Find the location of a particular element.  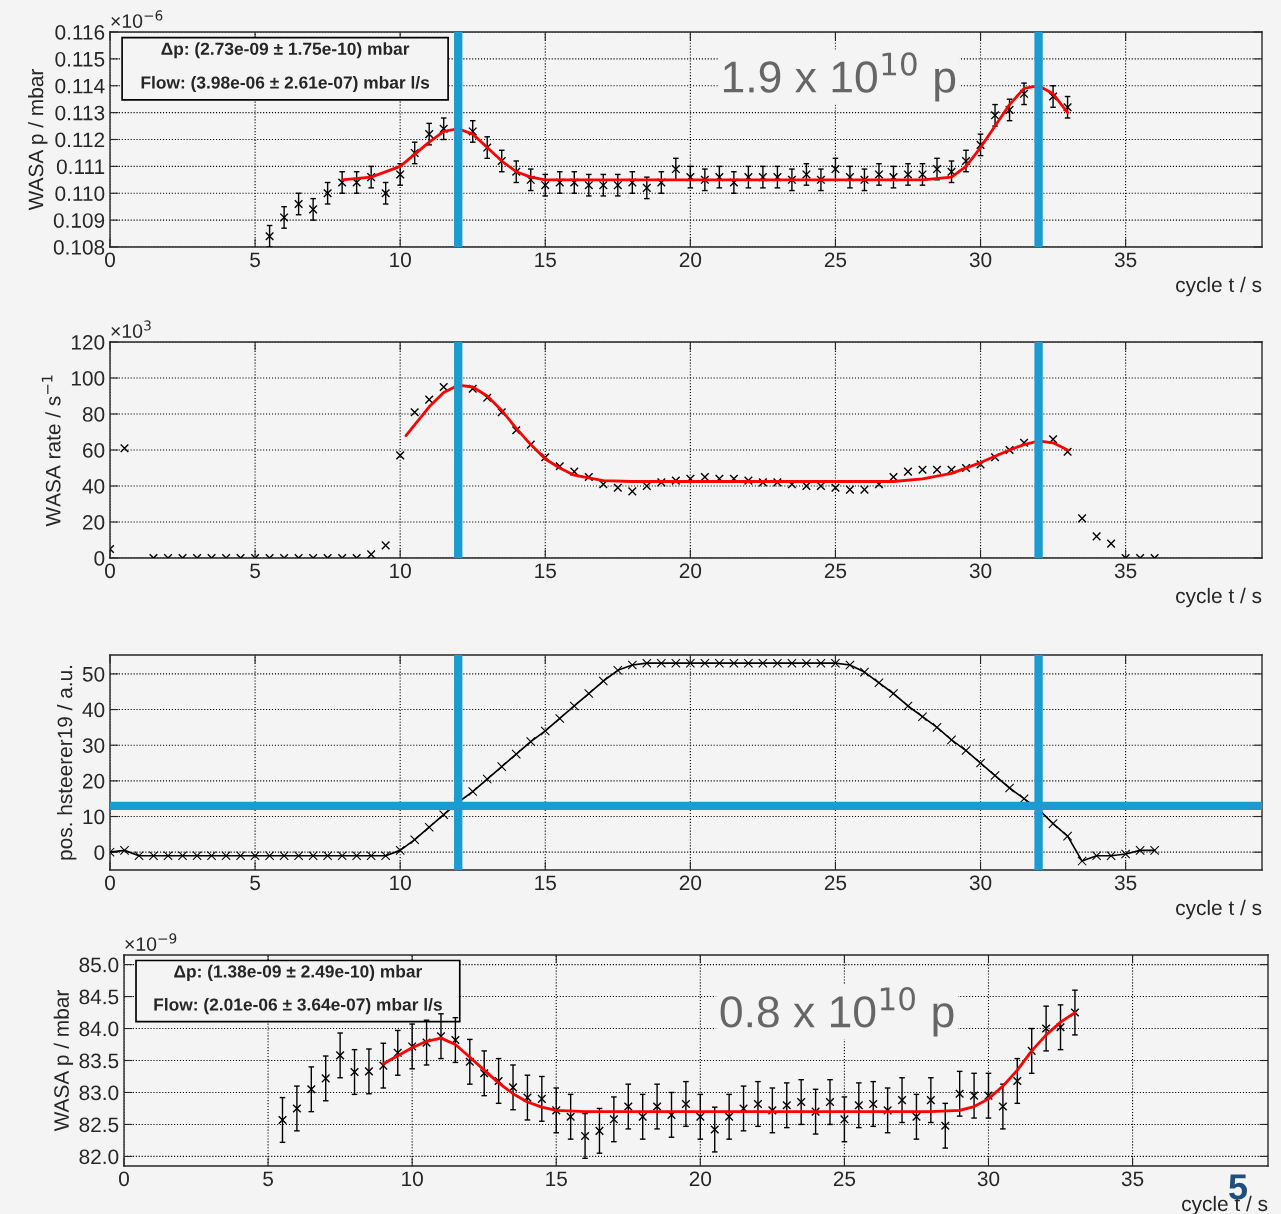

y-tick-label: 80 is located at coordinates (93, 414).